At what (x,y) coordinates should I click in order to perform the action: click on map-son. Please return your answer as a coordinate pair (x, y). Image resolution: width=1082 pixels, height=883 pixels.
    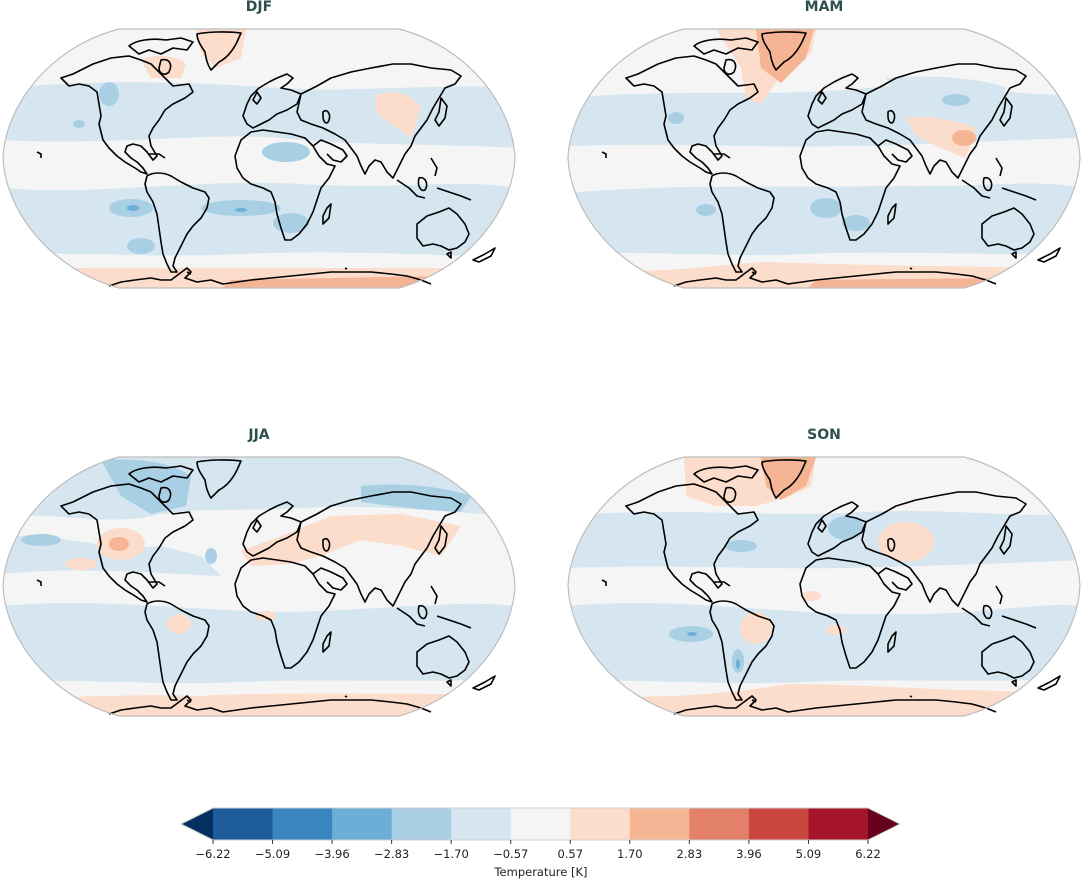
    Looking at the image, I should click on (824, 586).